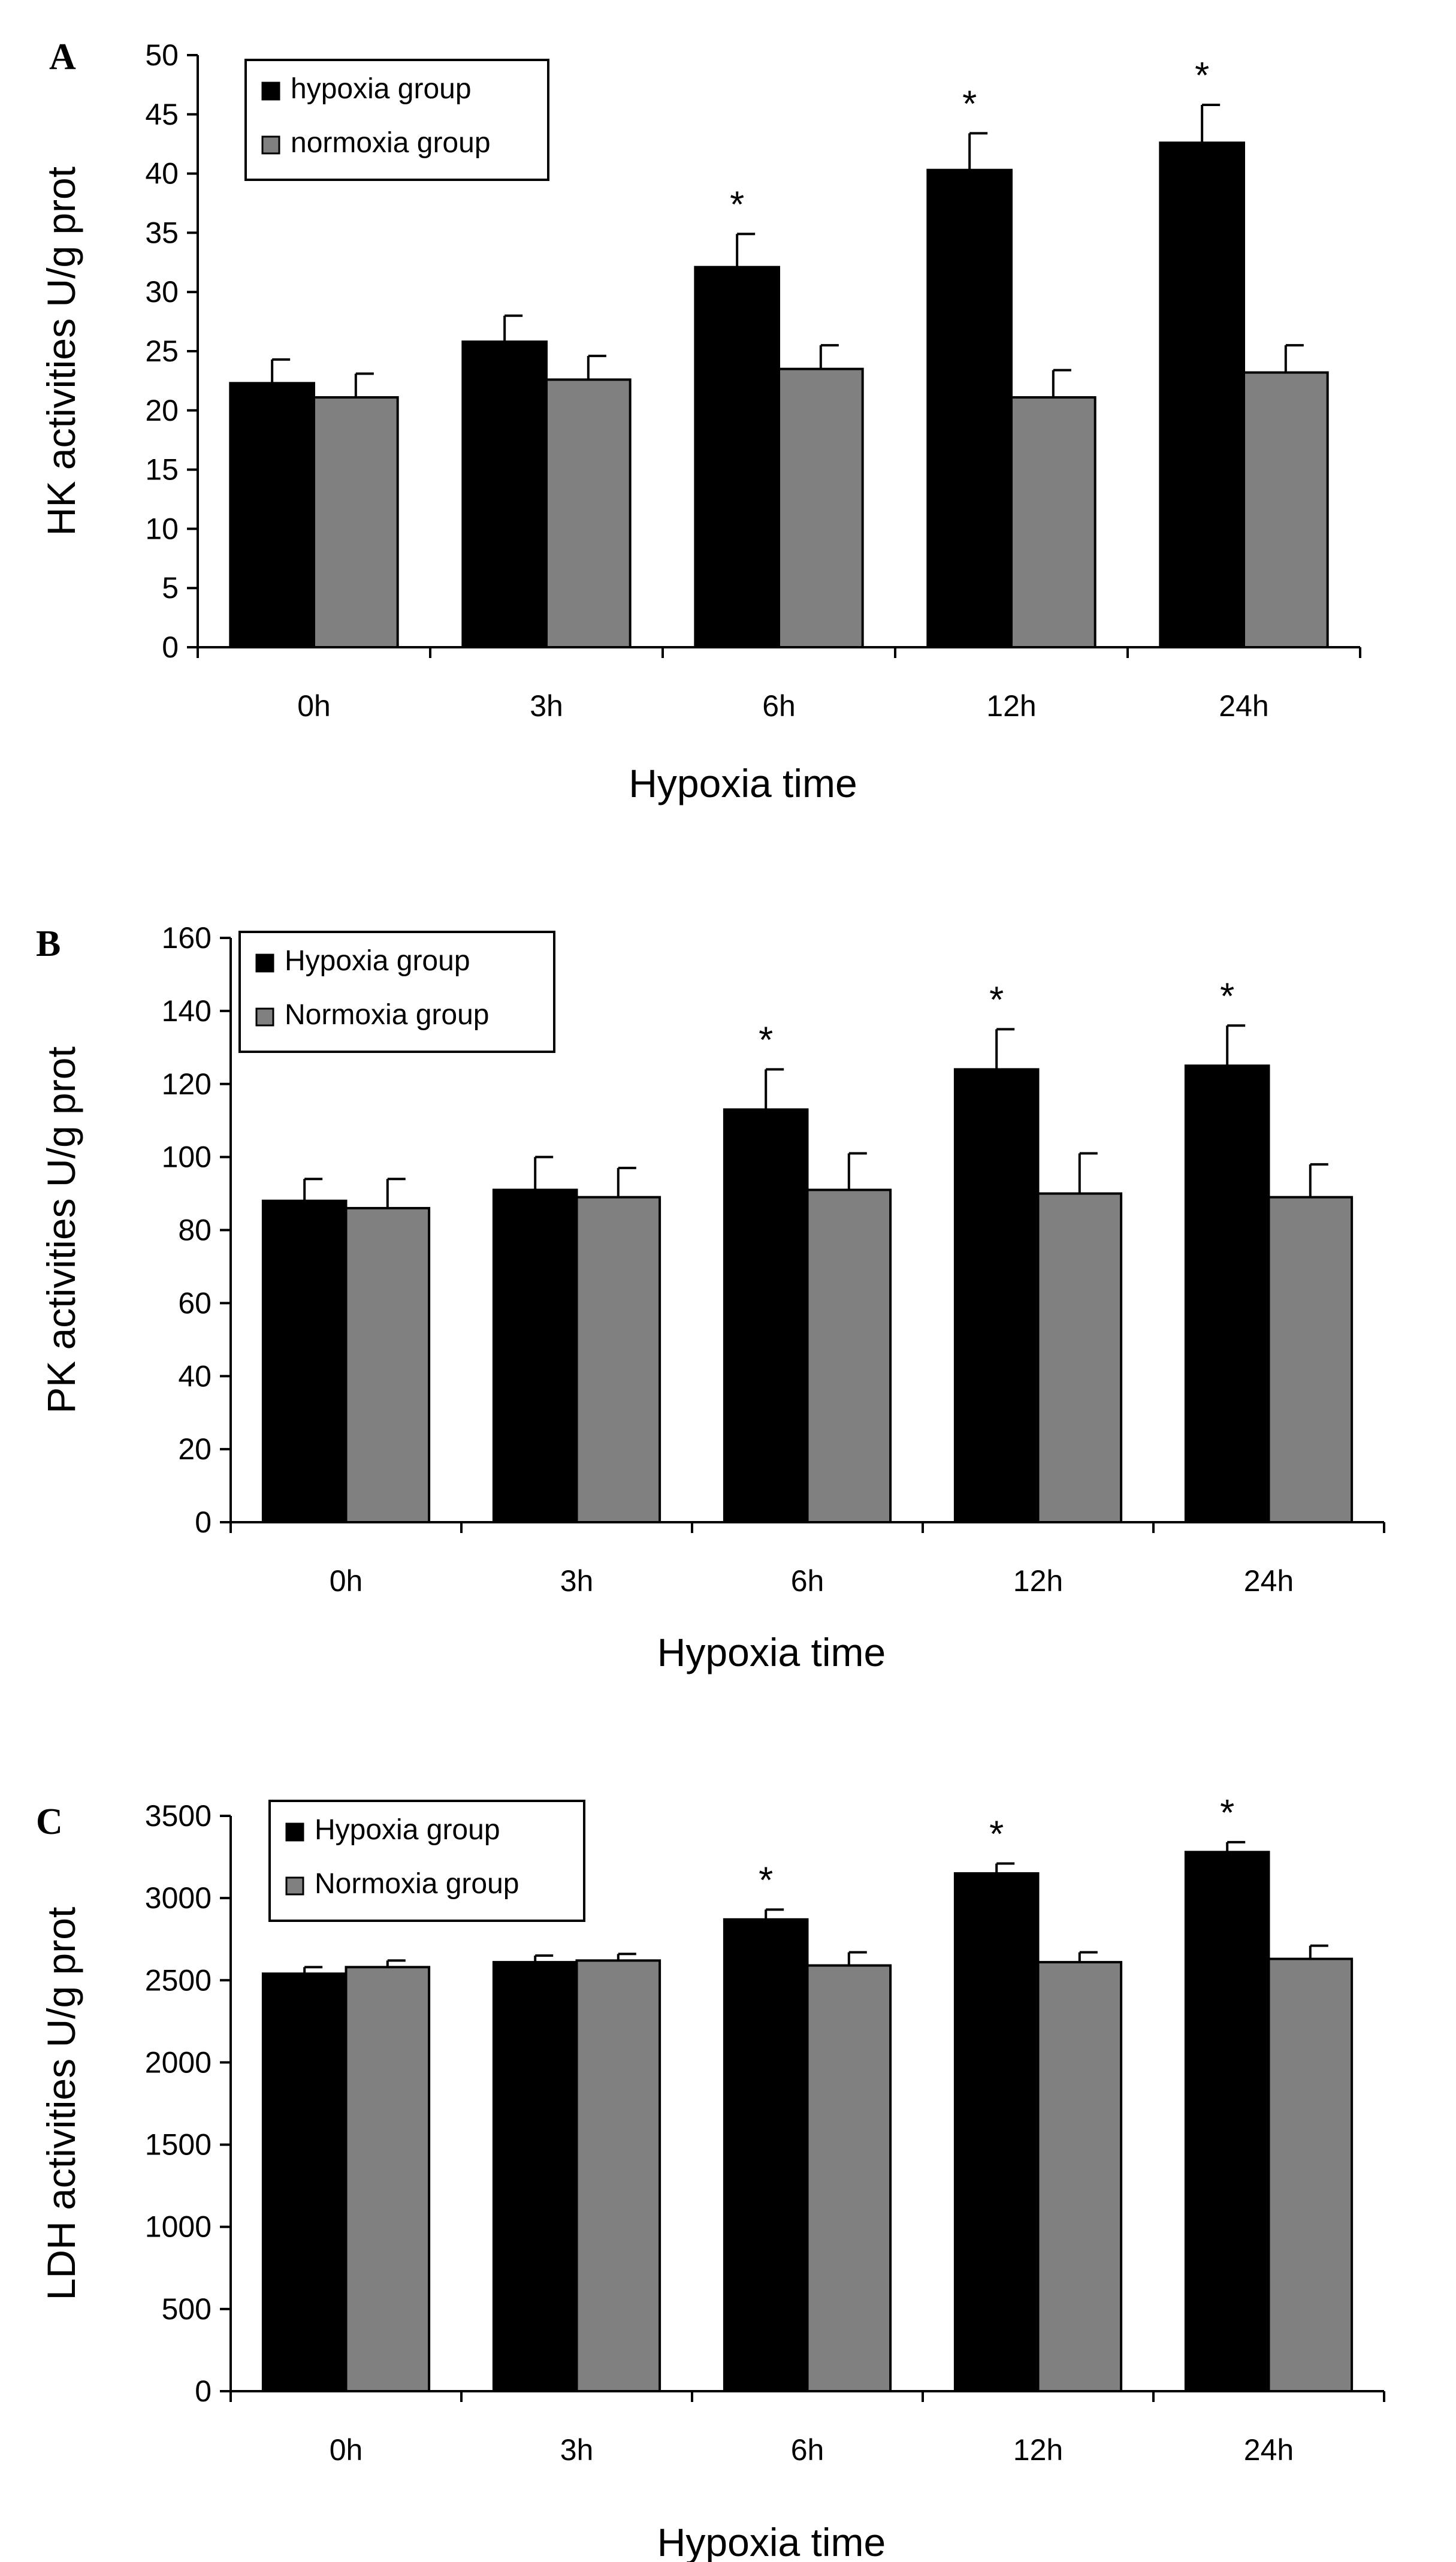 Image resolution: width=1456 pixels, height=2562 pixels. Describe the element at coordinates (49, 1821) in the screenshot. I see `panel-letter: C` at that location.